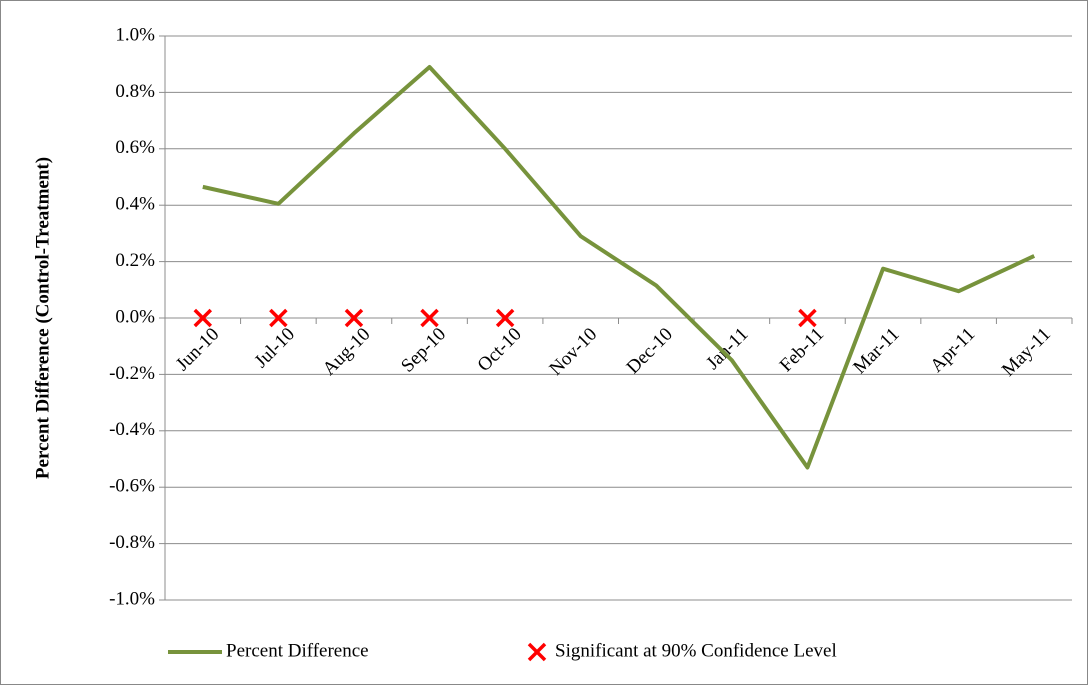 Image resolution: width=1088 pixels, height=685 pixels. What do you see at coordinates (132, 373) in the screenshot?
I see `y-tick-label: -0.2%` at bounding box center [132, 373].